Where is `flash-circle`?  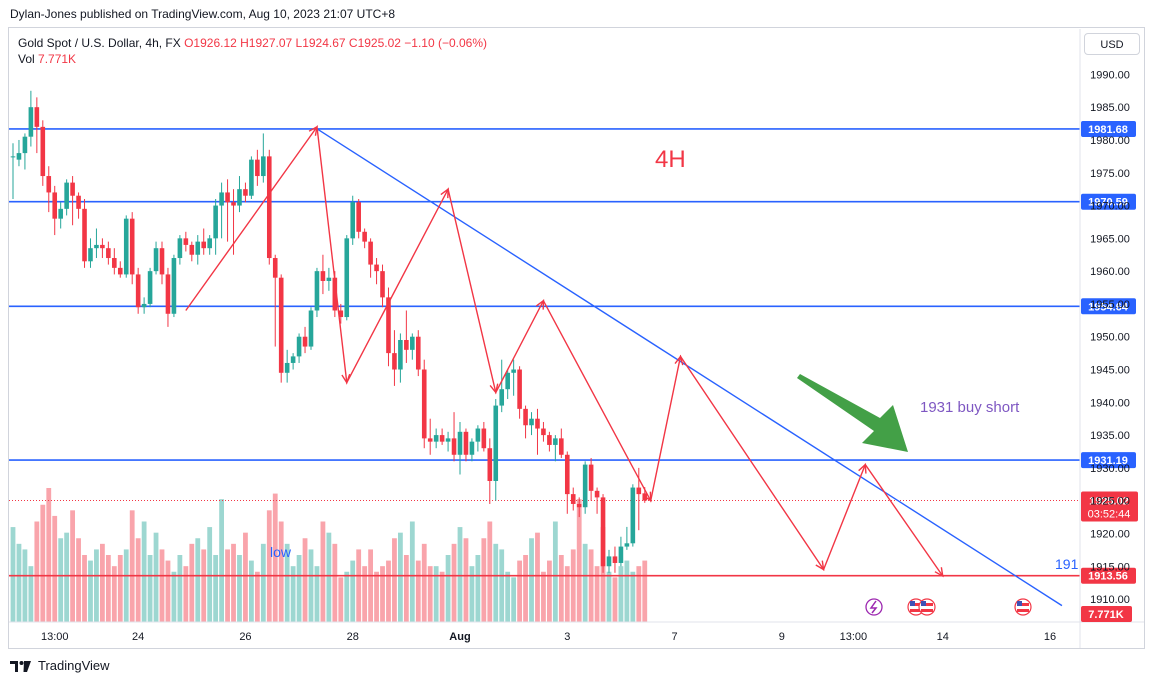 flash-circle is located at coordinates (874, 607).